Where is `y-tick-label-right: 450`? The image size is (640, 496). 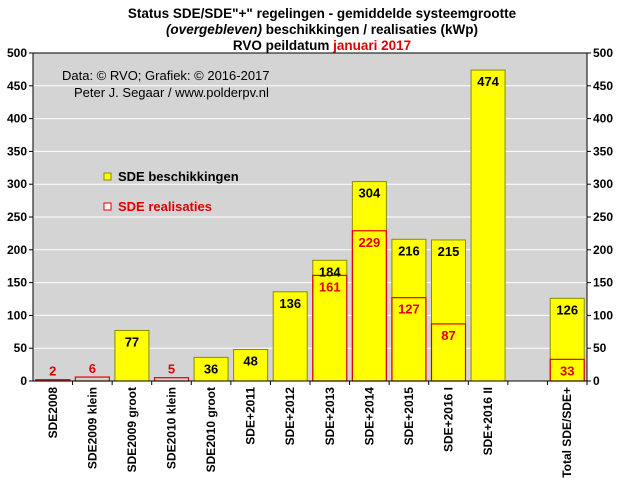
y-tick-label-right: 450 is located at coordinates (603, 86).